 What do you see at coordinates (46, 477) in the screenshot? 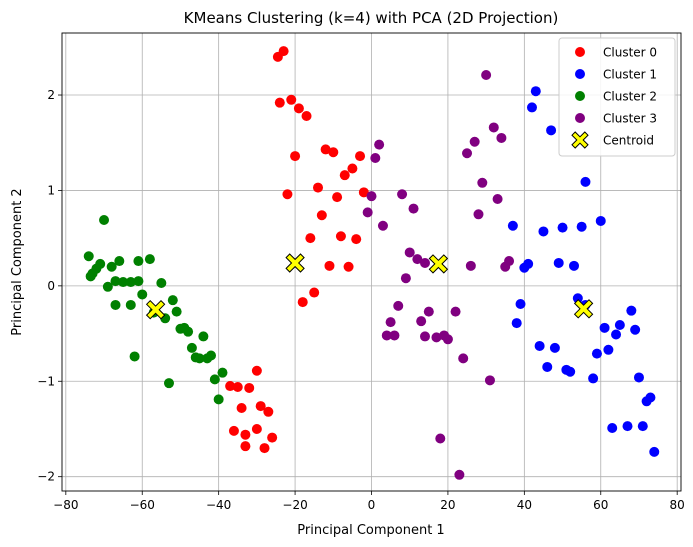
I see `y-tick-label: −2` at bounding box center [46, 477].